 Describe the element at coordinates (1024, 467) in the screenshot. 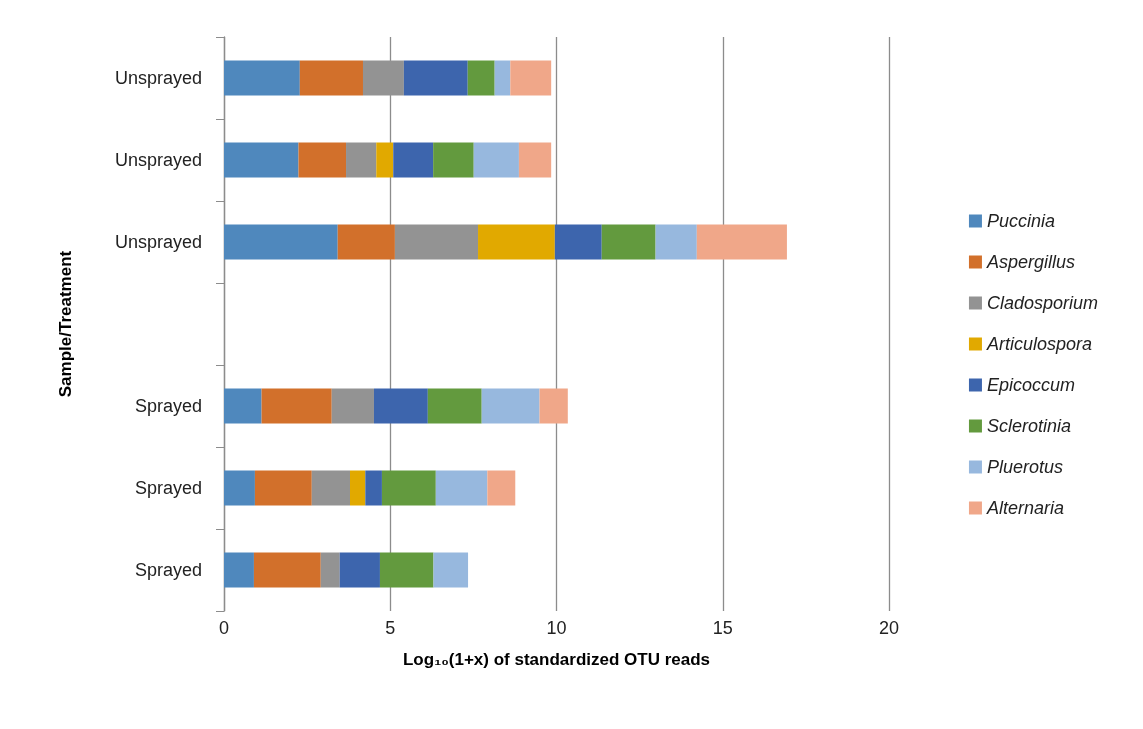

I see `legend-label: Pluerotus` at that location.